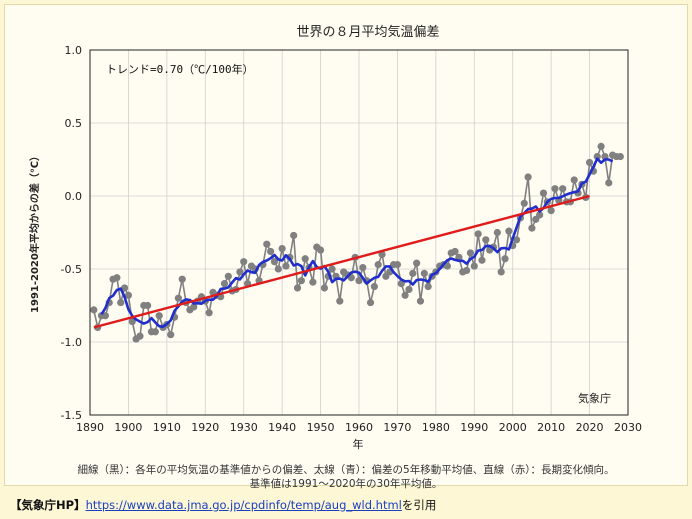 The height and width of the screenshot is (519, 692). I want to click on x-tick-label: 1950, so click(321, 427).